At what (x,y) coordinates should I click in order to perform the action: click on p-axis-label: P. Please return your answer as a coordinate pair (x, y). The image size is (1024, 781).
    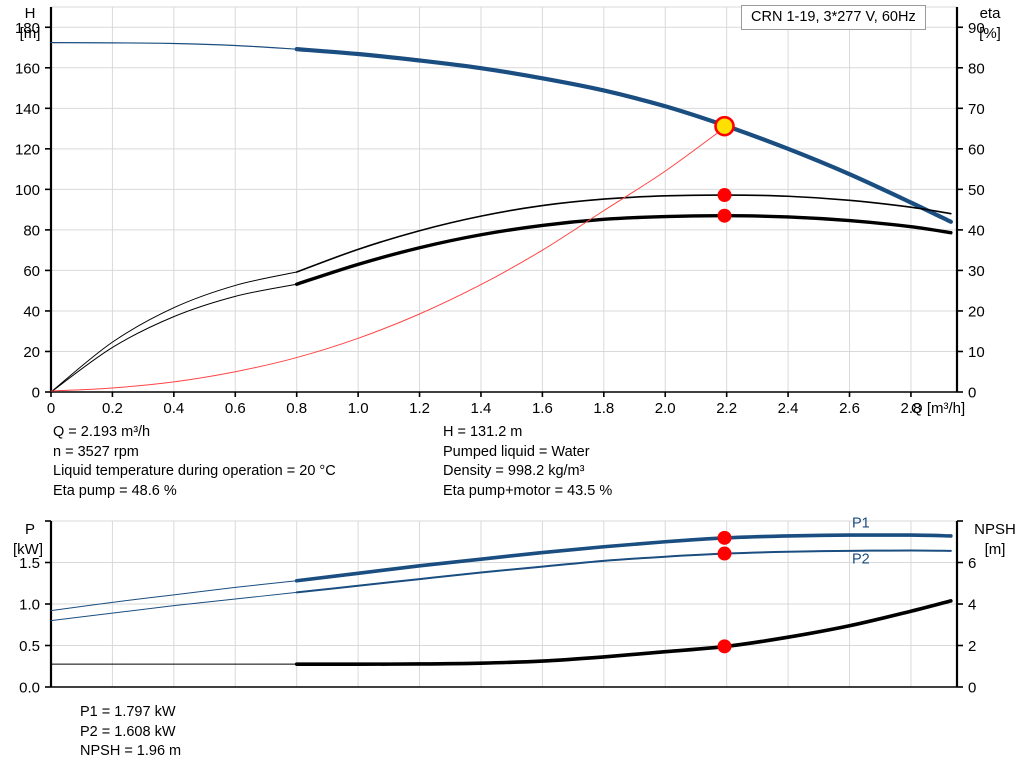
    Looking at the image, I should click on (30, 529).